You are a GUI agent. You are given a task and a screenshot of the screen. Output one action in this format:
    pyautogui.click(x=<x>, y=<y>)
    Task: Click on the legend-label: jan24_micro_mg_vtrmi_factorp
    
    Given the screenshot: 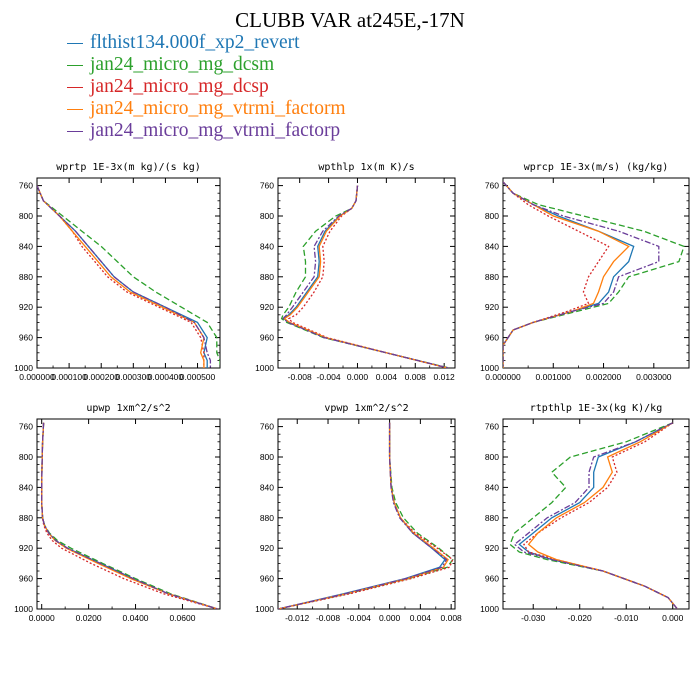 What is the action you would take?
    pyautogui.click(x=215, y=130)
    